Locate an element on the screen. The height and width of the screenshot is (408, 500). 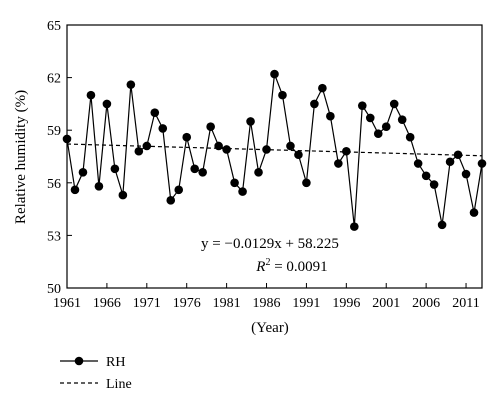
x-axis-title: (Year) is located at coordinates (270, 328).